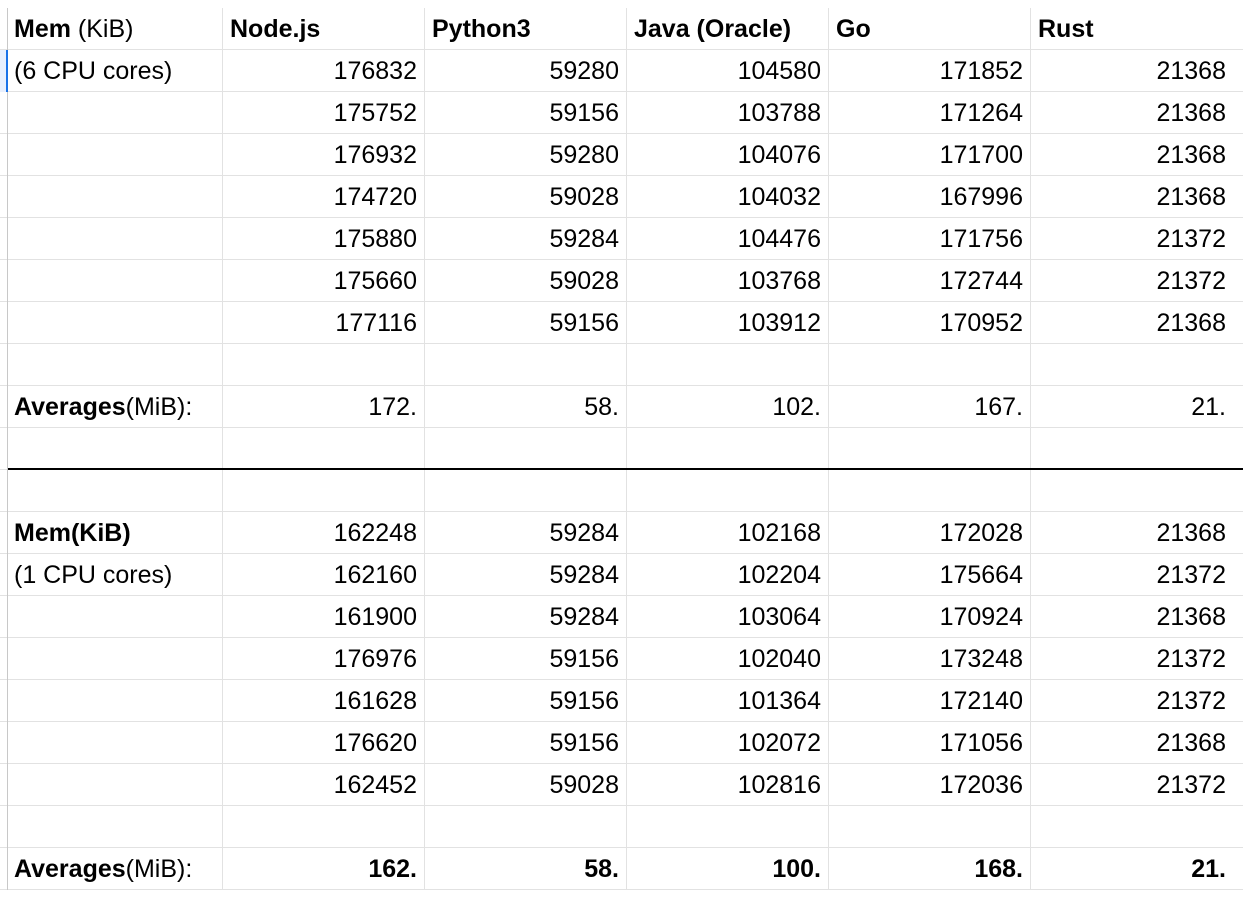 The height and width of the screenshot is (899, 1243). What do you see at coordinates (930, 743) in the screenshot?
I see `table2-cell: 171056` at bounding box center [930, 743].